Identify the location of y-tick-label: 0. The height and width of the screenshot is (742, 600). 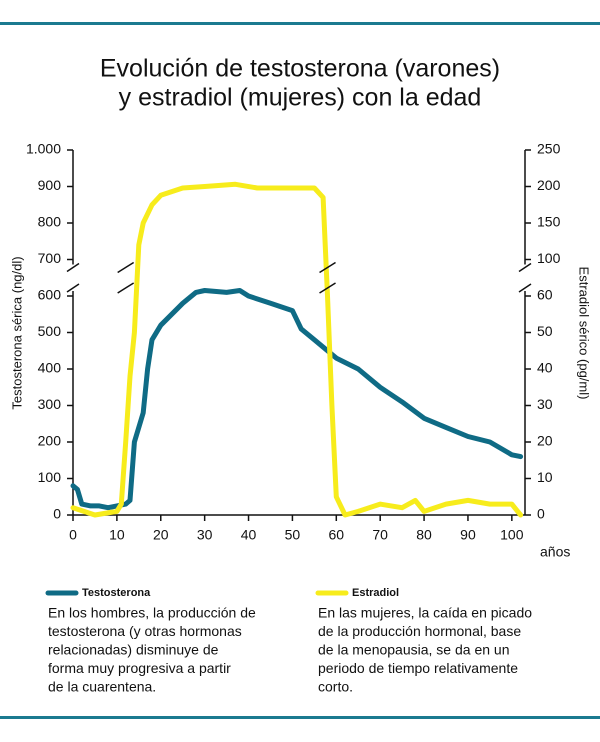
(57, 514).